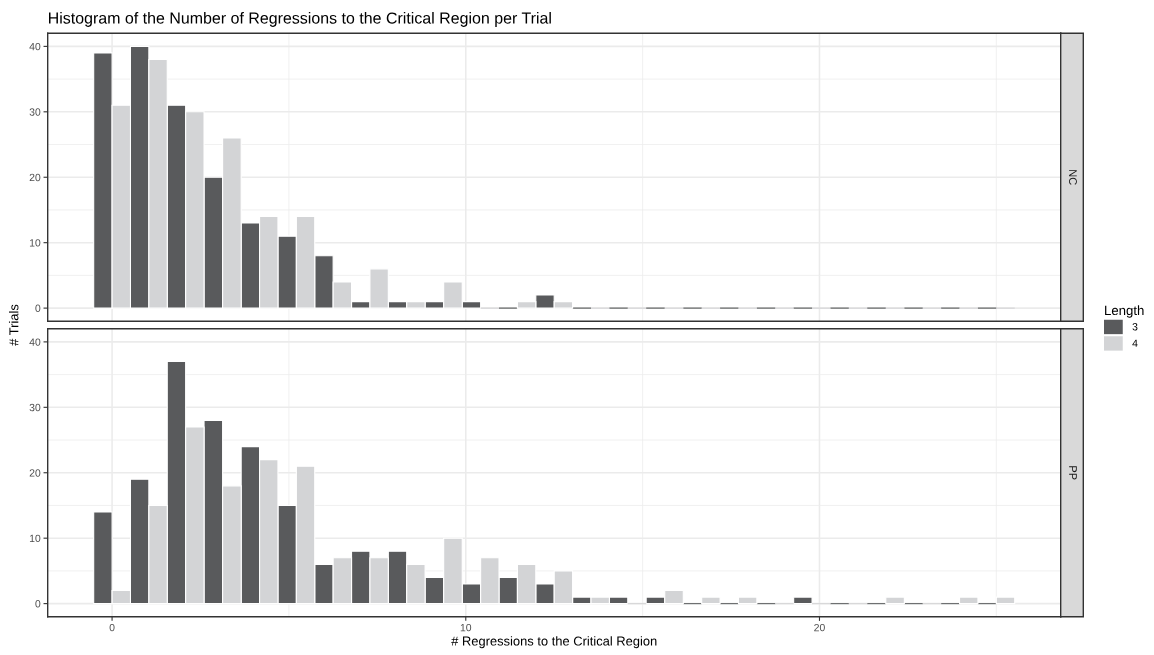  Describe the element at coordinates (1135, 327) in the screenshot. I see `legend-label: 3` at that location.